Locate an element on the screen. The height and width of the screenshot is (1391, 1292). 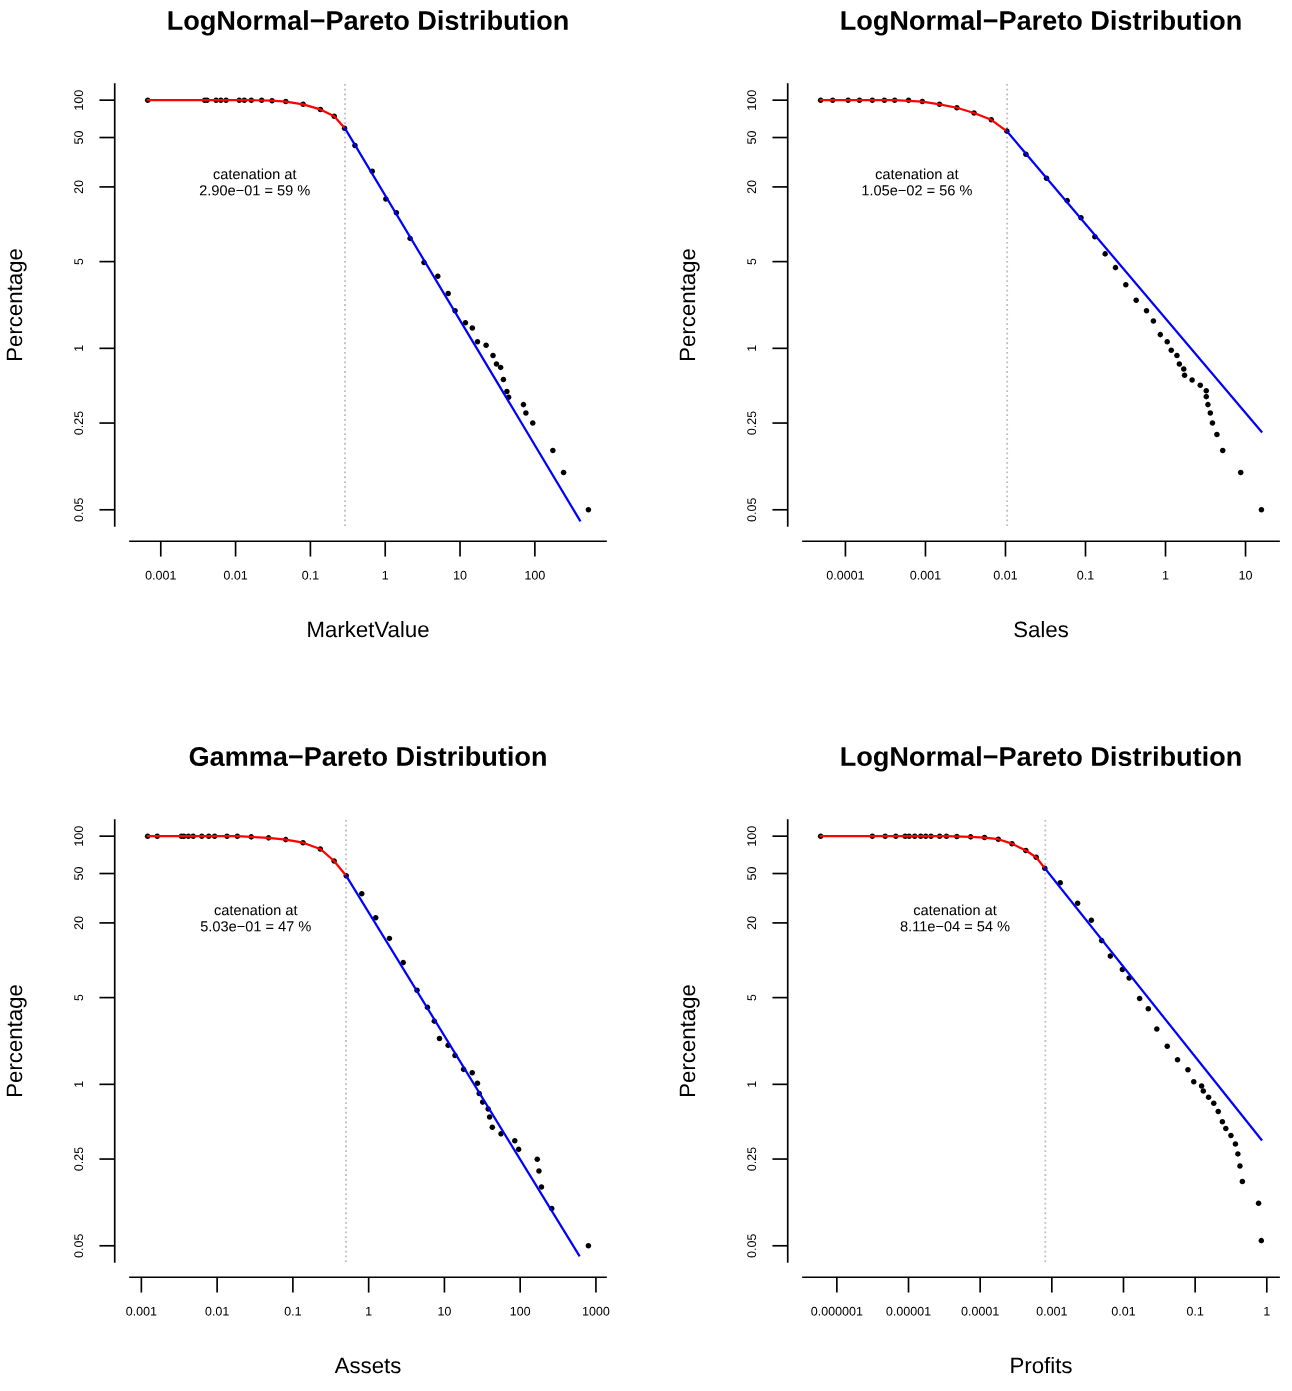
annotation: catenation at 5.03e−01 = 47 % is located at coordinates (255, 918).